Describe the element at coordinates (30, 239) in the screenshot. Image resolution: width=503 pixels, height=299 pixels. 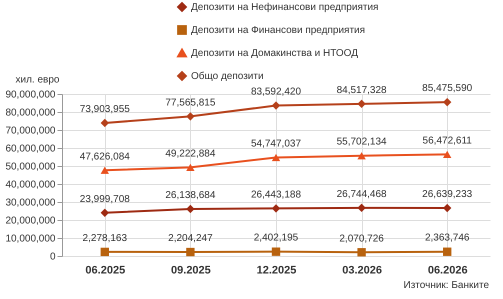
I see `y-tick-label: 10,000,000` at that location.